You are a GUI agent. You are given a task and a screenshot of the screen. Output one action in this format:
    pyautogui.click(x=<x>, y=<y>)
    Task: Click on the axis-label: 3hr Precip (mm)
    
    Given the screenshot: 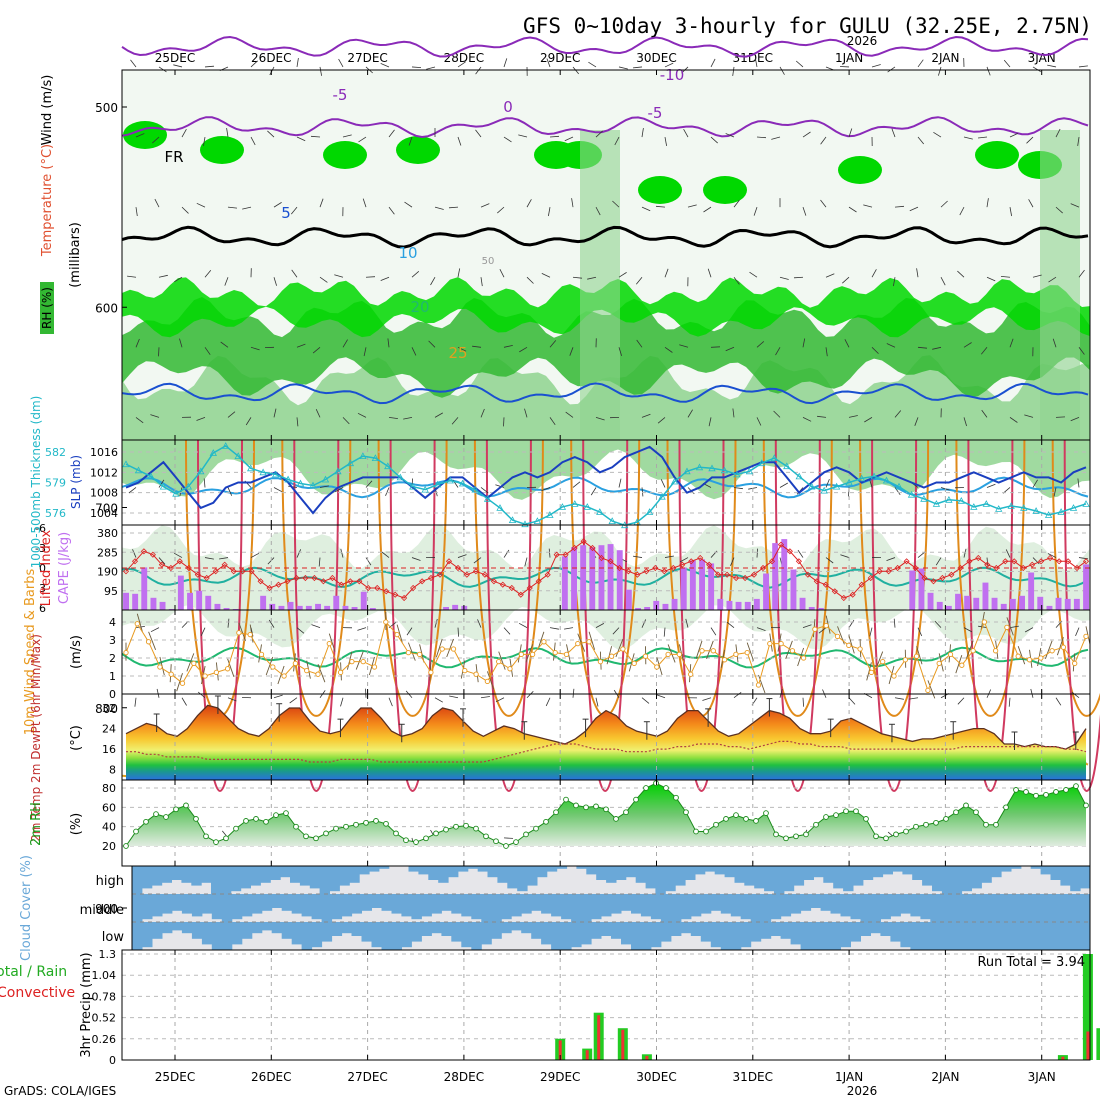 What is the action you would take?
    pyautogui.click(x=86, y=1004)
    